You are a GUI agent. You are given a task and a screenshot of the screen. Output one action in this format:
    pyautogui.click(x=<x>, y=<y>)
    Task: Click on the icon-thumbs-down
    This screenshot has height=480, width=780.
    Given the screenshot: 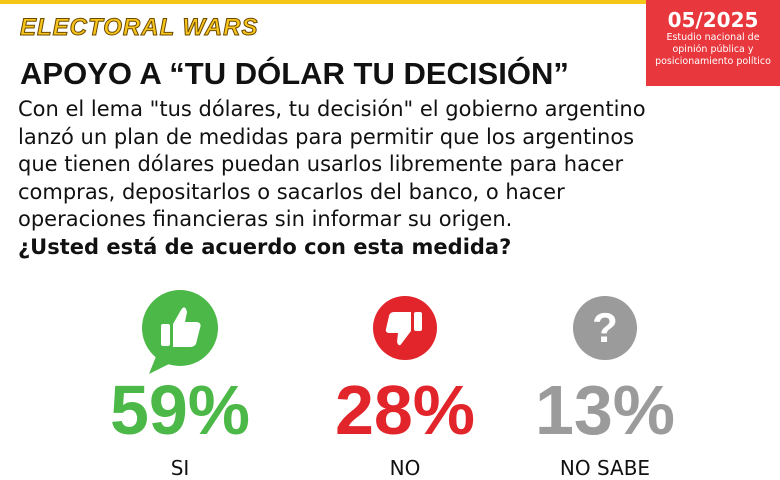 What is the action you would take?
    pyautogui.click(x=405, y=328)
    